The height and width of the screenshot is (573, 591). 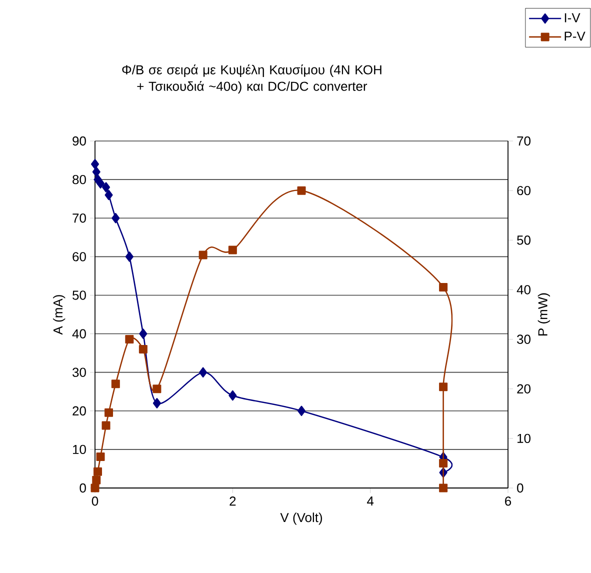 I want to click on x-tick-label: 6, so click(x=508, y=501).